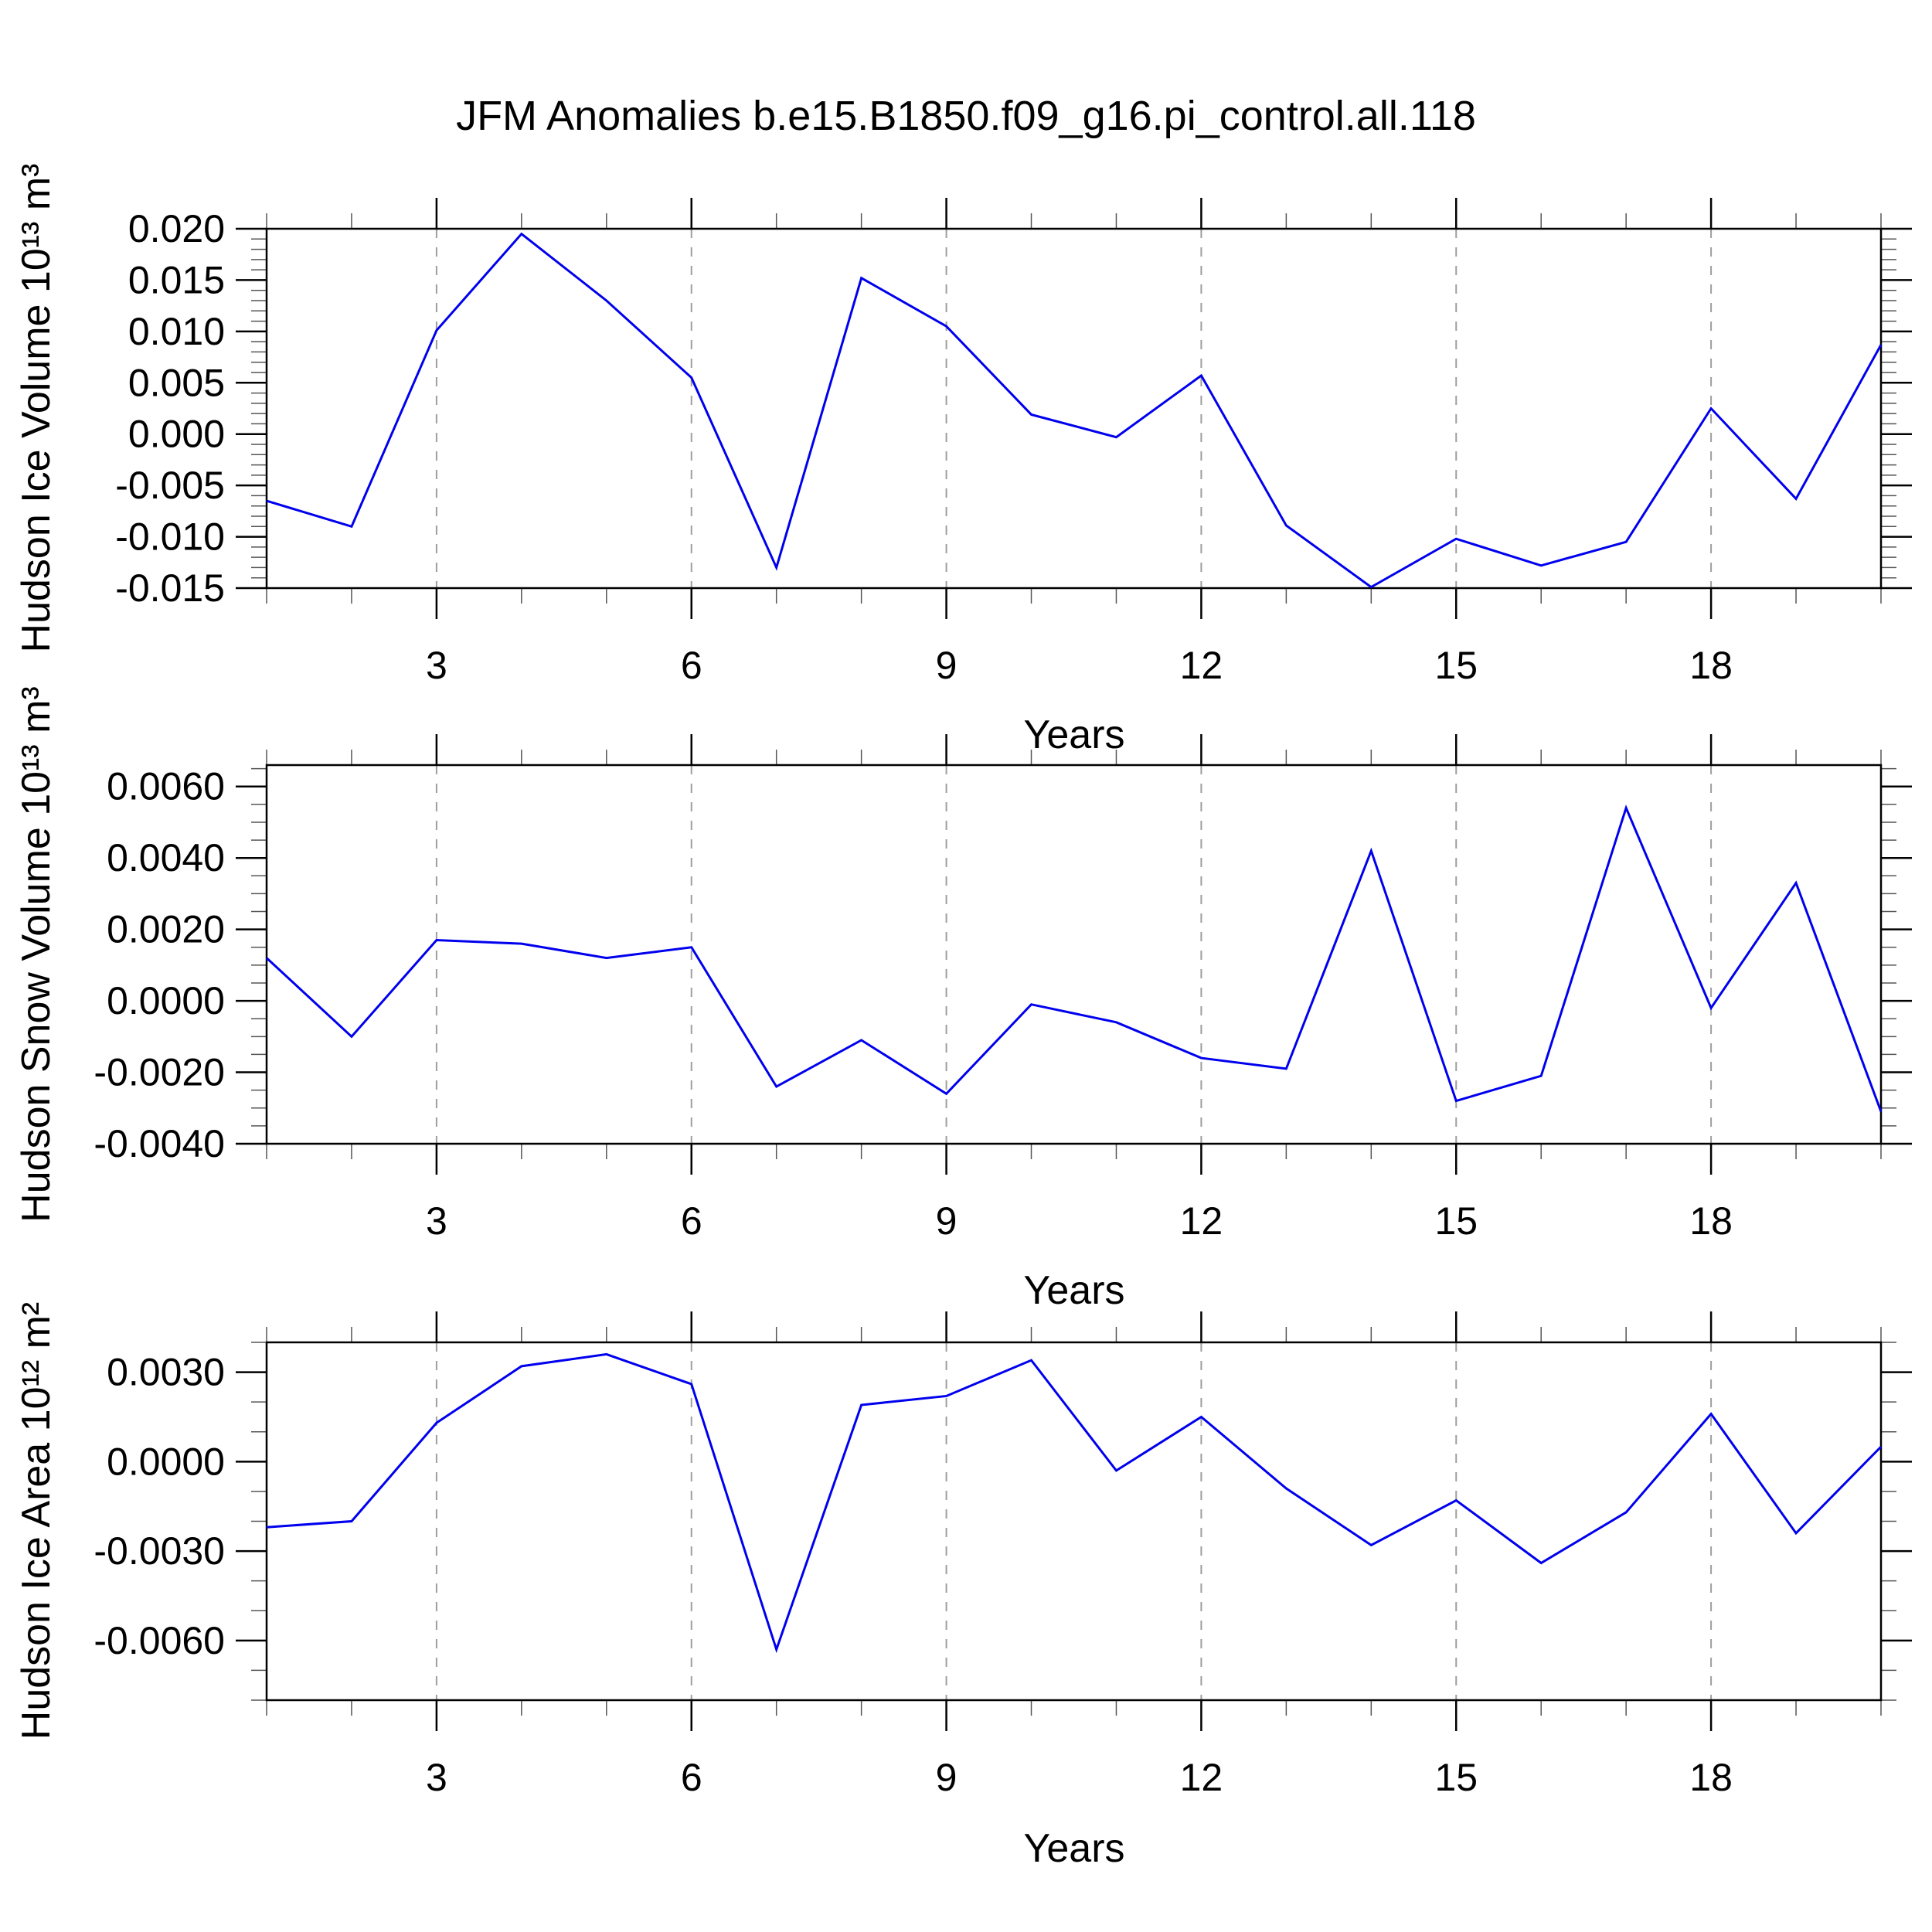  What do you see at coordinates (1201, 1778) in the screenshot?
I see `panel3-x-tick-label: 12` at bounding box center [1201, 1778].